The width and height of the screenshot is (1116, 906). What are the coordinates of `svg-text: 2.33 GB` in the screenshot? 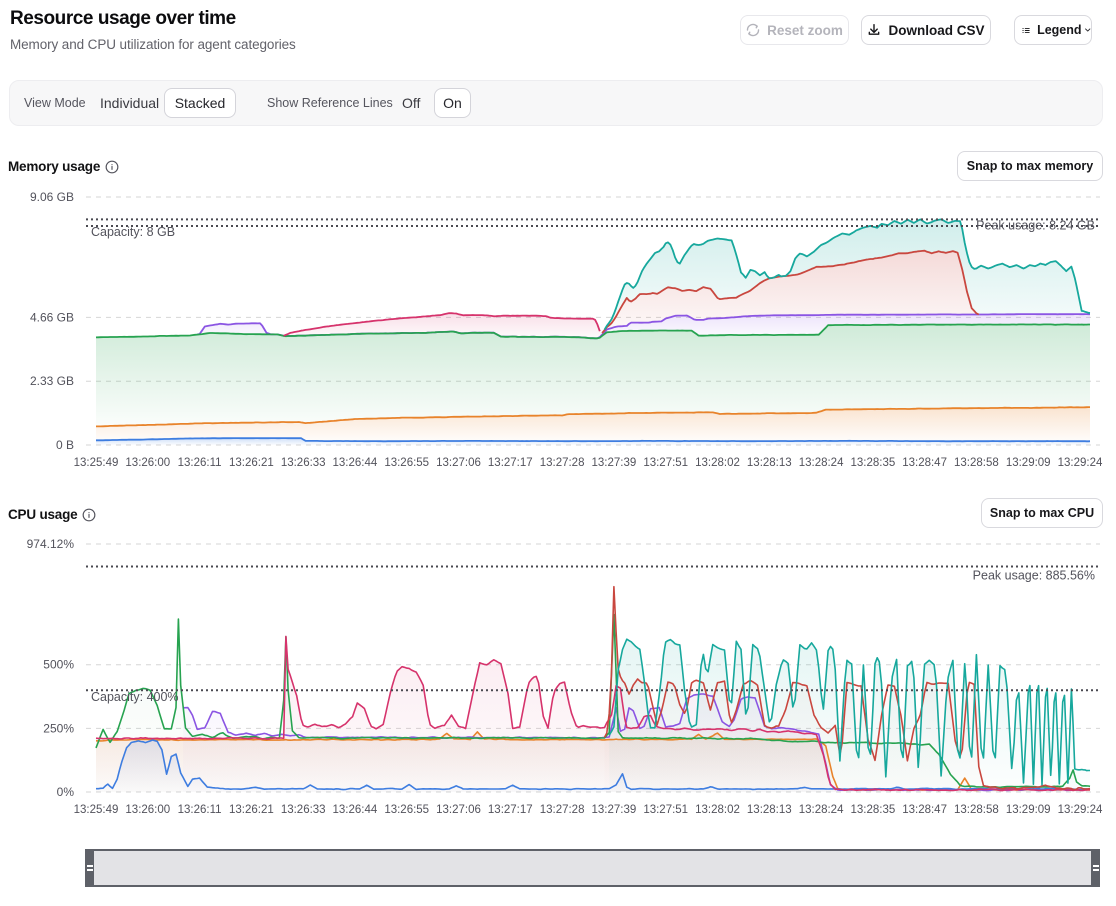 It's located at (52, 381).